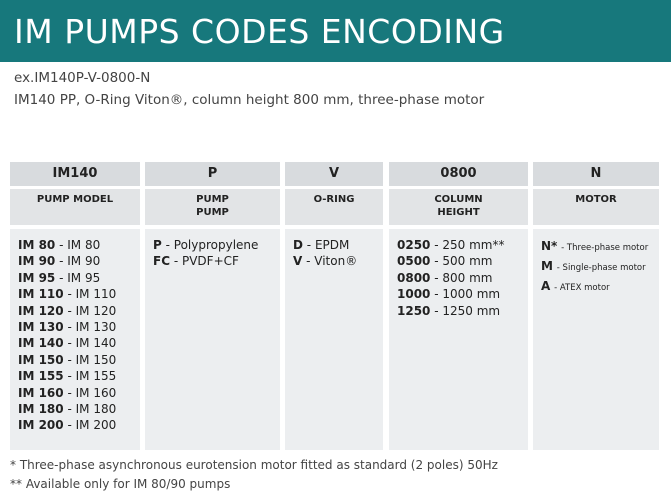 The width and height of the screenshot is (671, 500). I want to click on item: IM 90 - IM 90, so click(79, 261).